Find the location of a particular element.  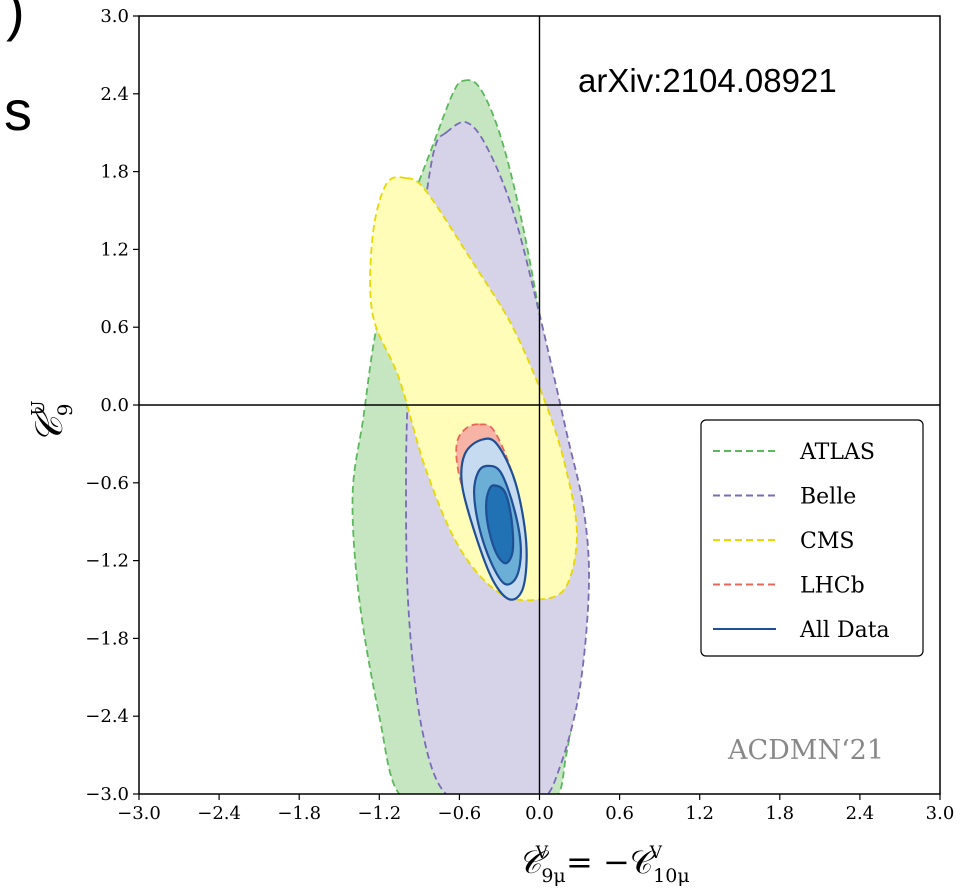

x-tick-label: 1.2 is located at coordinates (699, 813).